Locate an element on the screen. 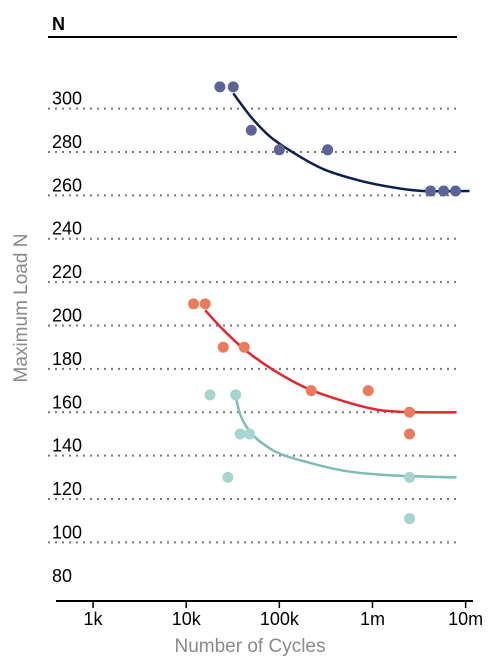  y-tick-label: 280 is located at coordinates (67, 142).